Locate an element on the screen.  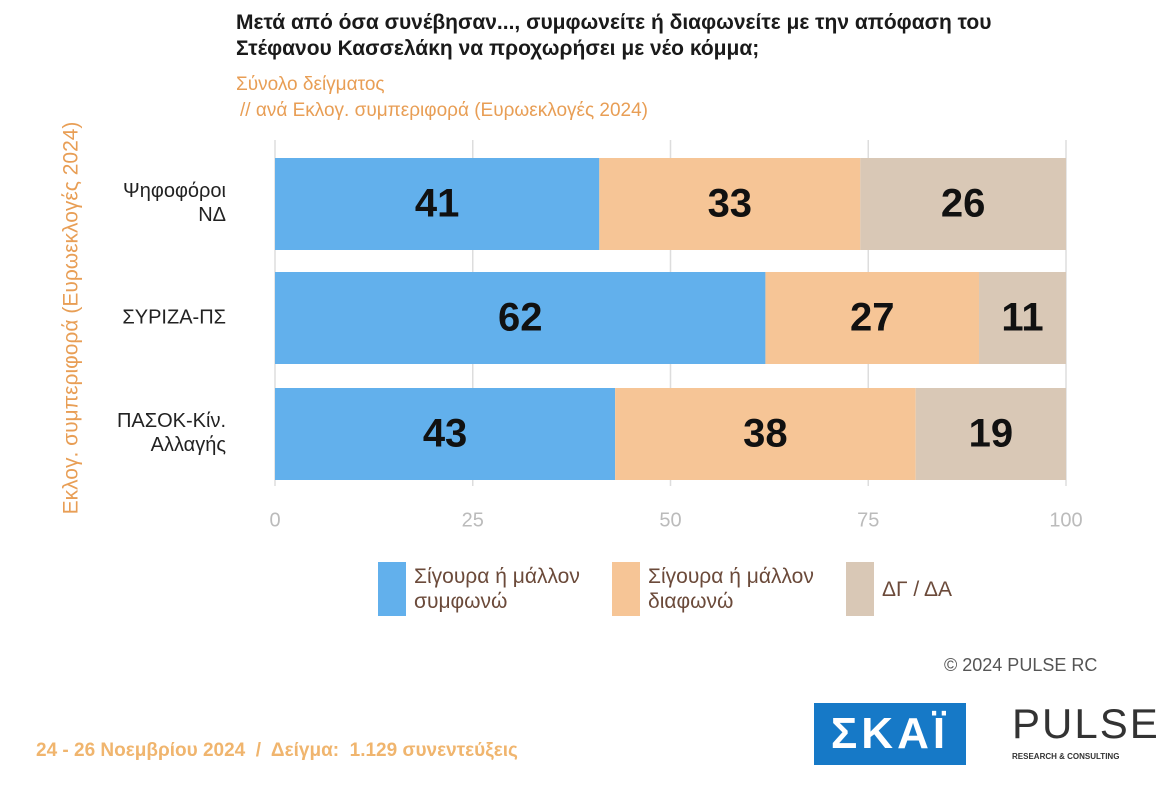
value-label: 41 is located at coordinates (437, 204).